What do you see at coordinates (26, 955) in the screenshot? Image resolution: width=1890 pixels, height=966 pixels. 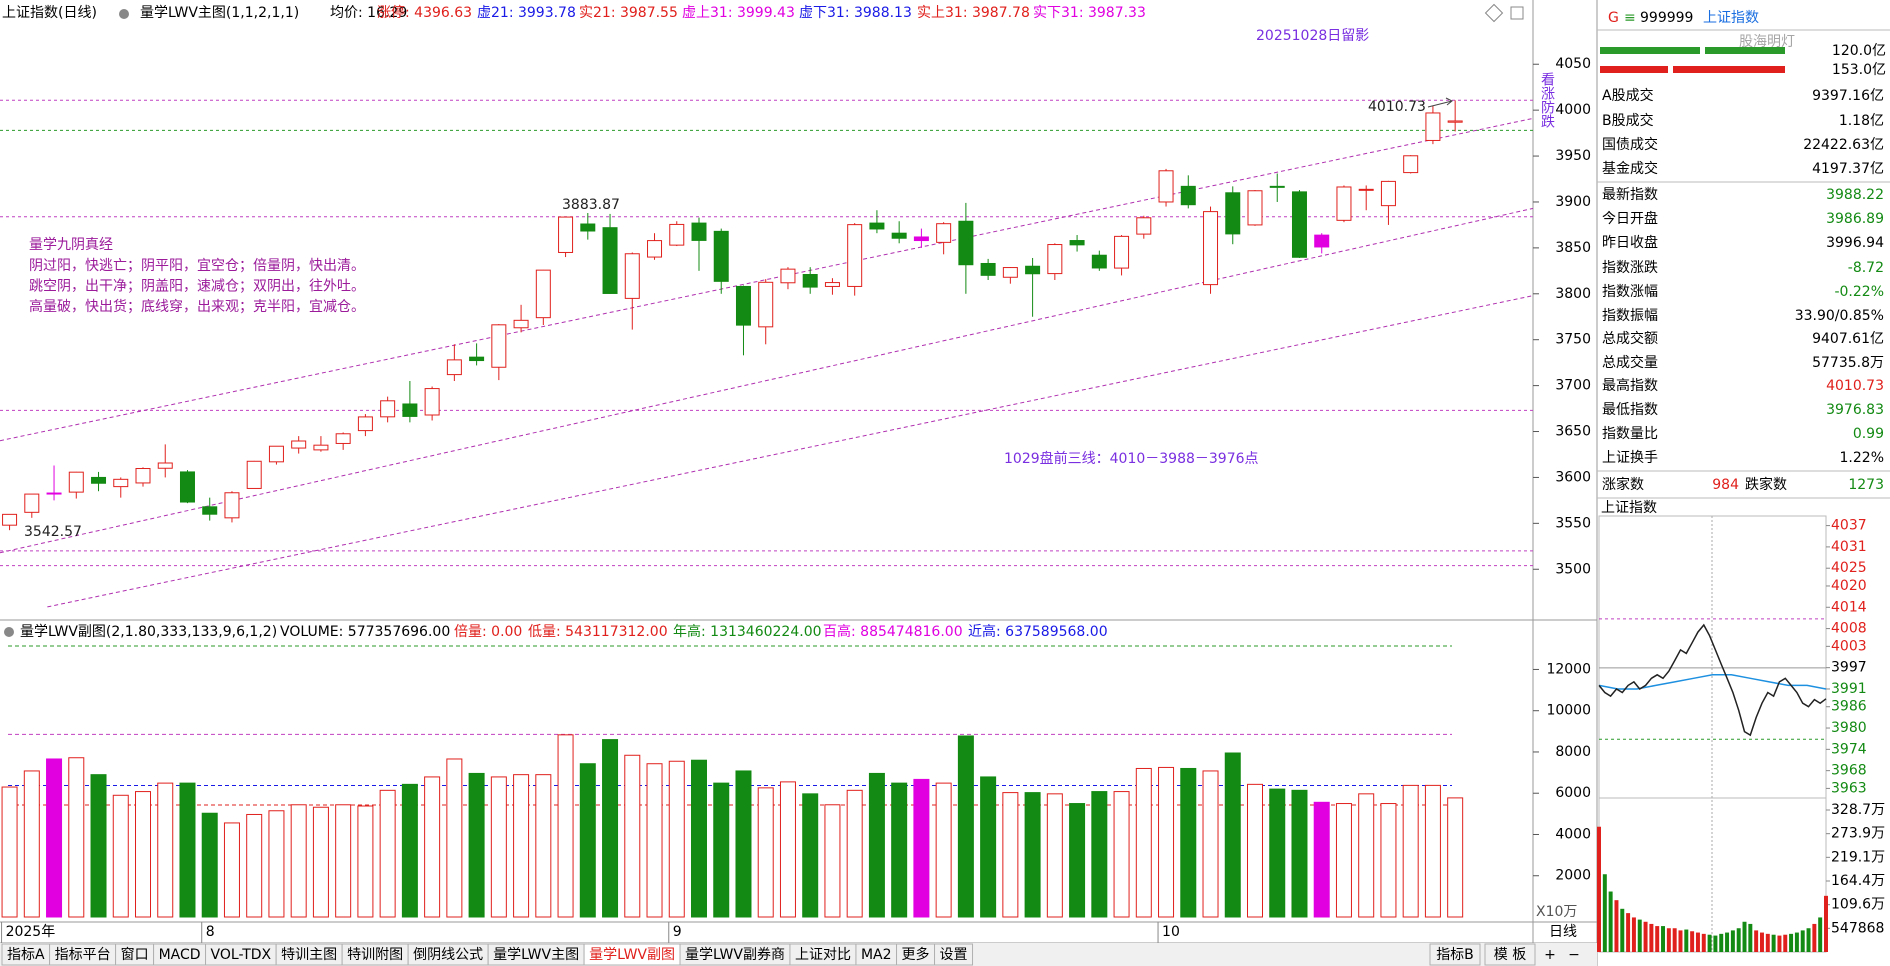 I see `tab-label: 指标A` at bounding box center [26, 955].